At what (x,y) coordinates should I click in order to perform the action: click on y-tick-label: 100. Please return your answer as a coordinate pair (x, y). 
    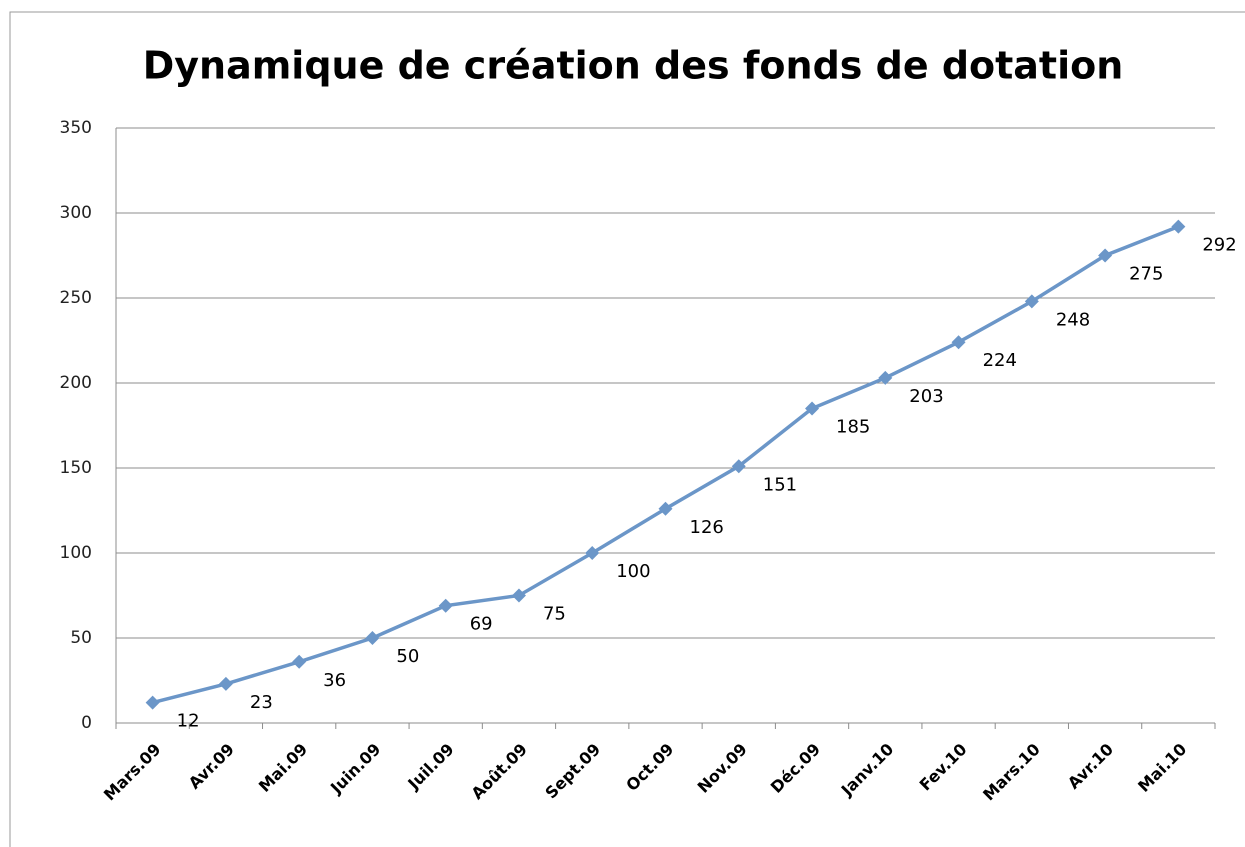
    Looking at the image, I should click on (76, 553).